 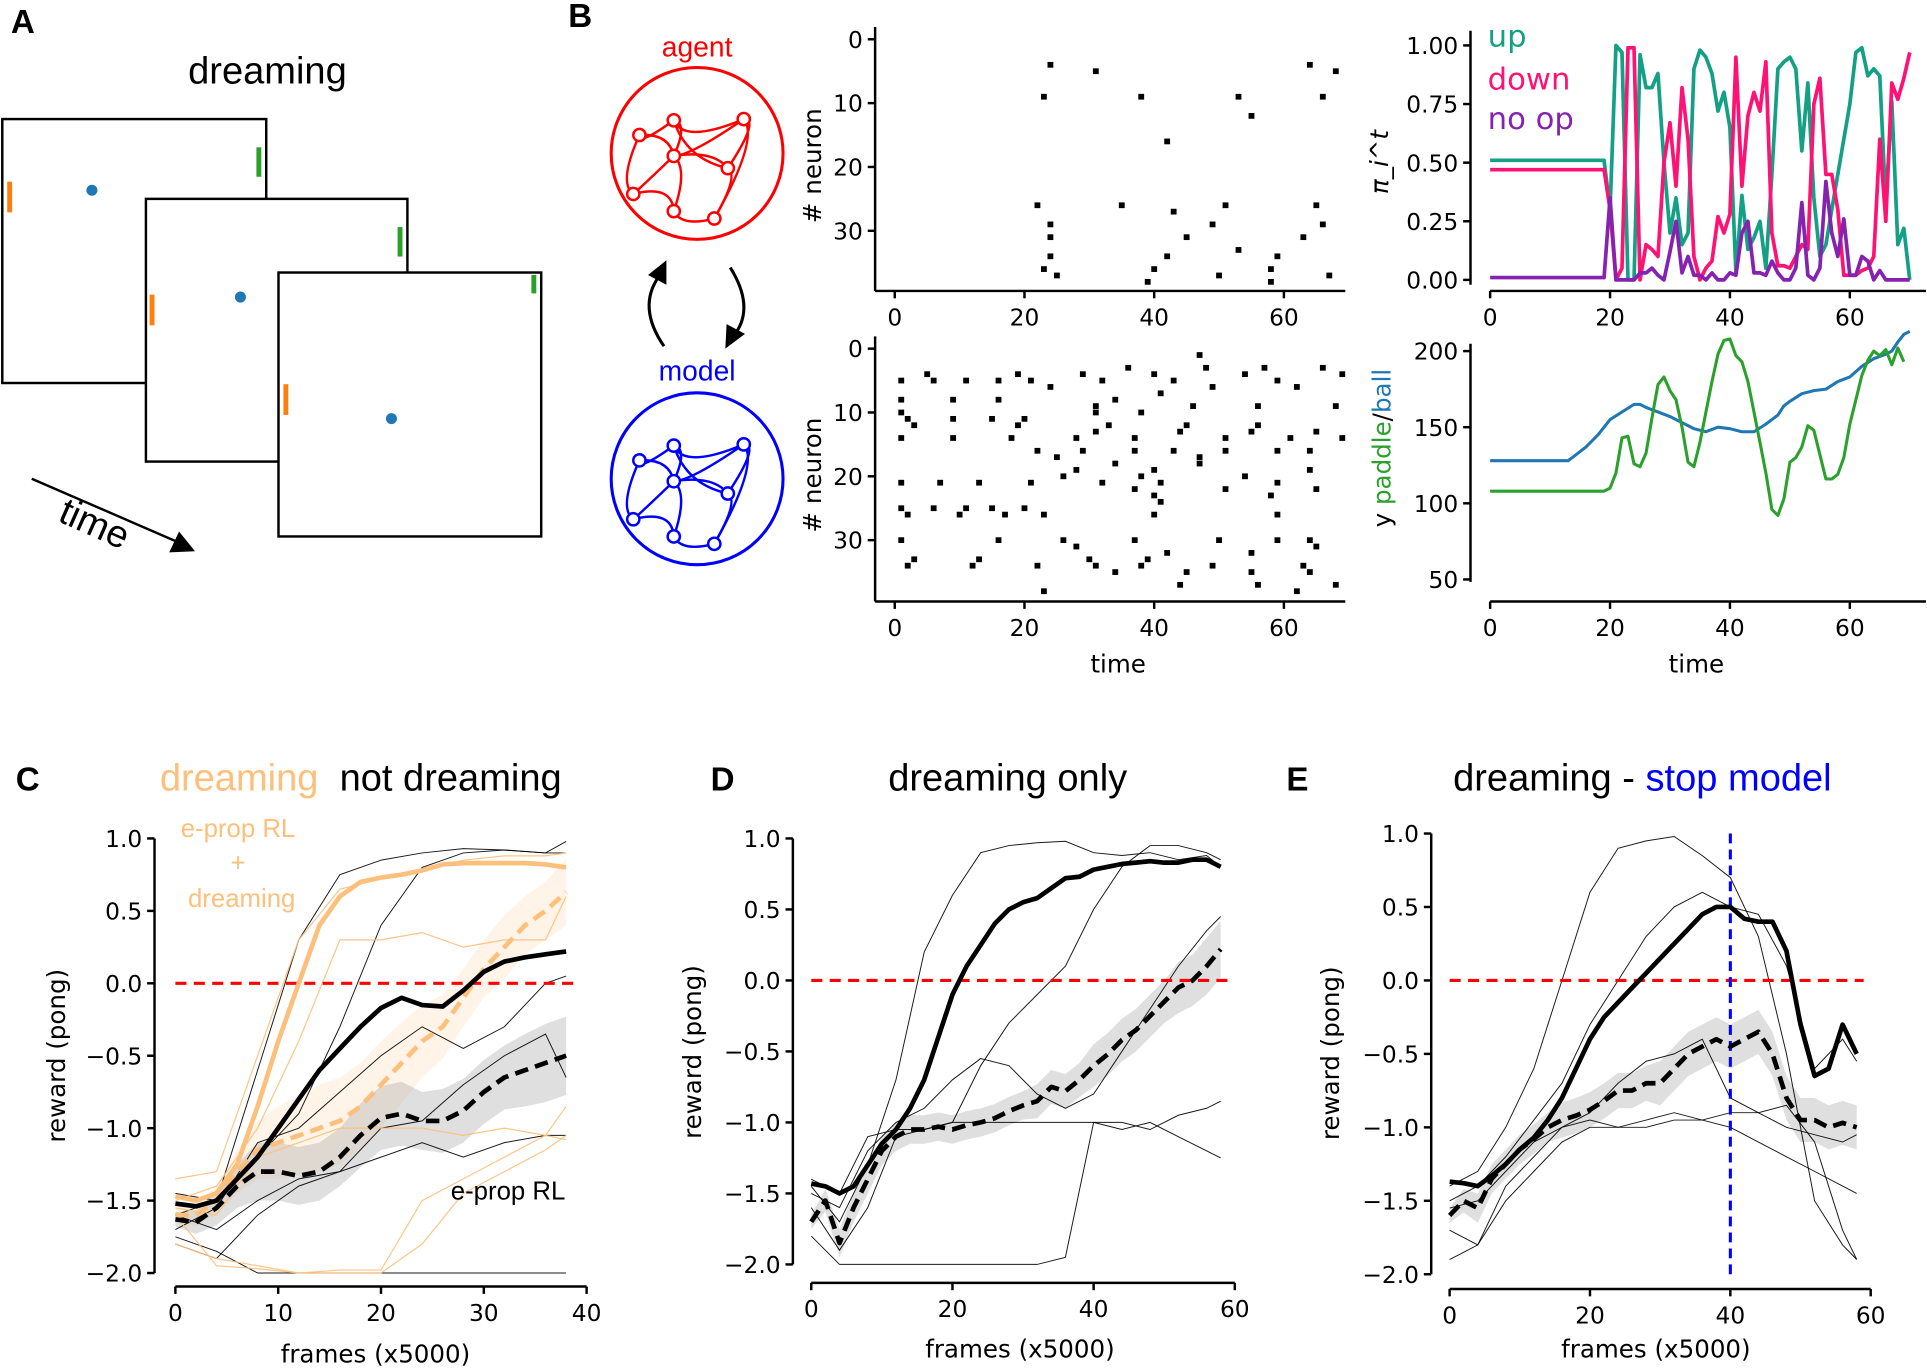 I want to click on x-tick-label: 20, so click(x=1025, y=628).